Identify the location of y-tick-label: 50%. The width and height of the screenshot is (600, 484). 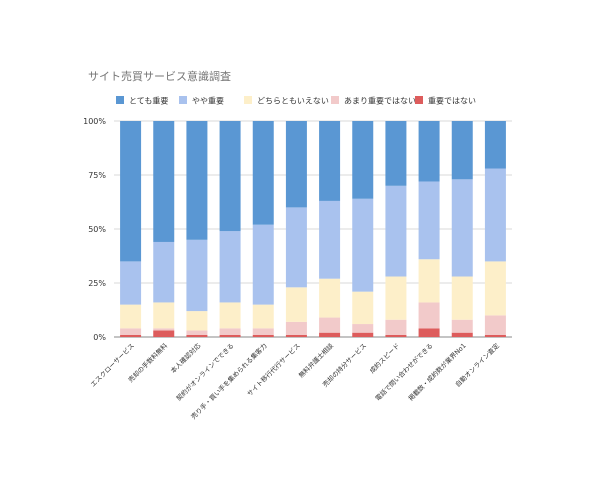
(97, 229).